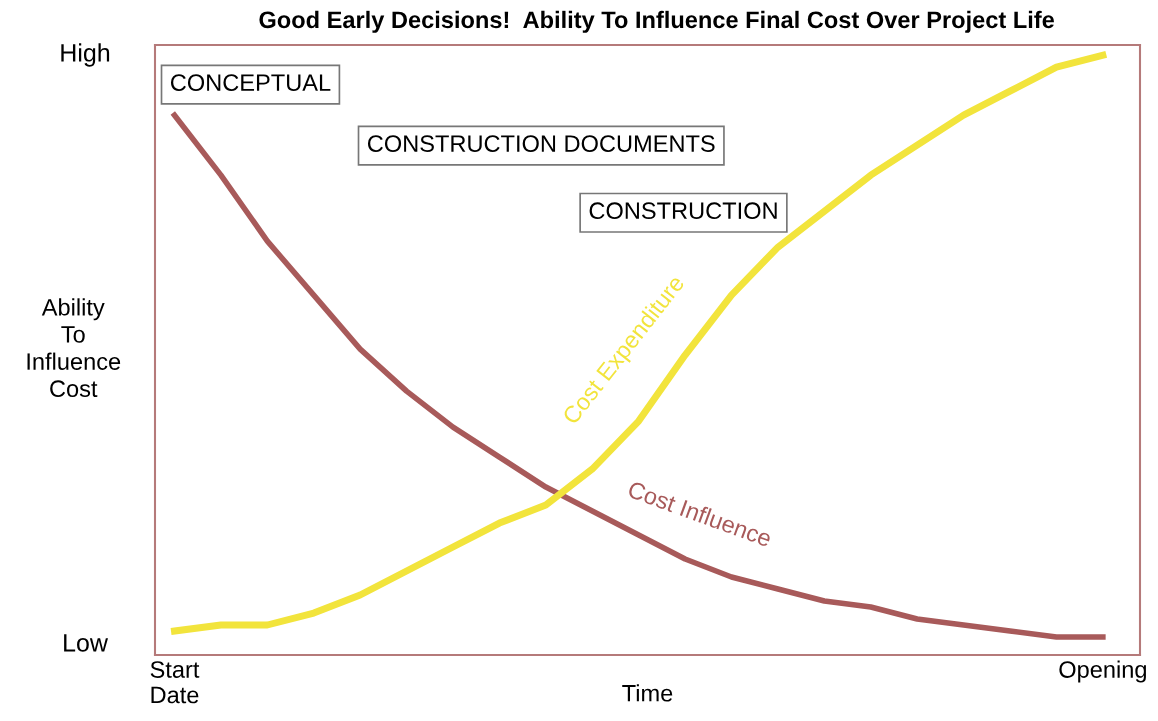 The image size is (1158, 721). What do you see at coordinates (683, 211) in the screenshot?
I see `annotation: CONSTRUCTION` at bounding box center [683, 211].